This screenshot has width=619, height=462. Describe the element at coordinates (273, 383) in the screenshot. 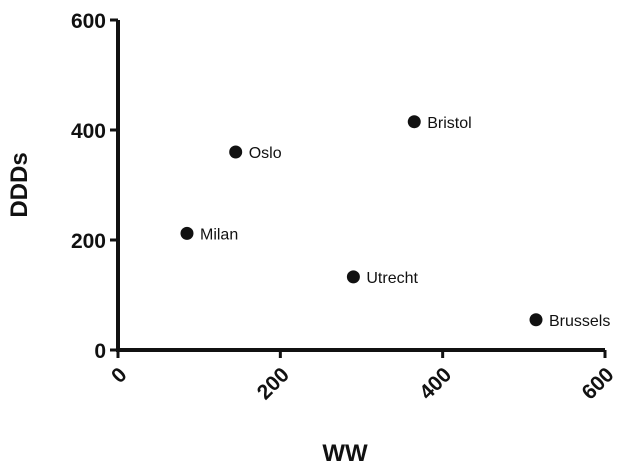

I see `x-tick-label: 200` at that location.